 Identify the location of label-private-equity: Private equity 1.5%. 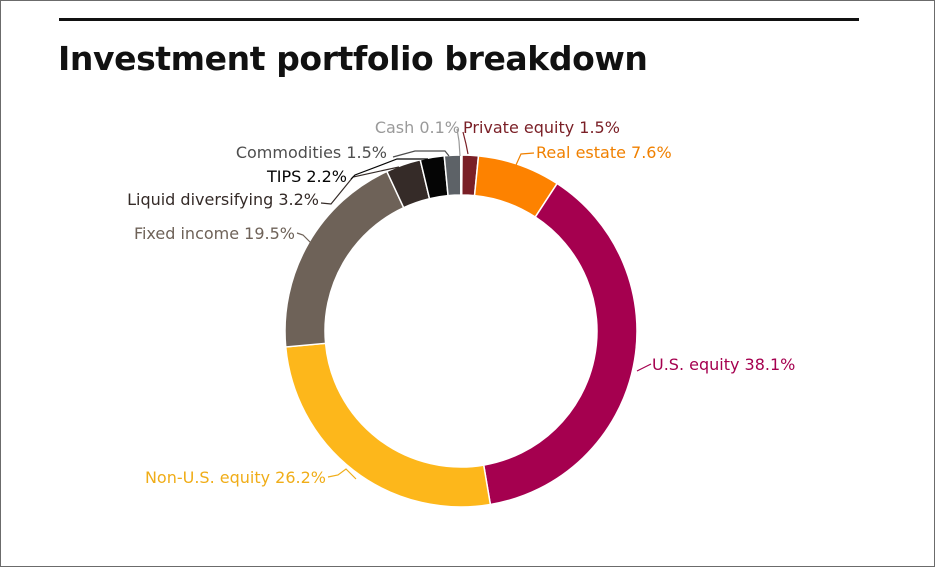
(541, 127).